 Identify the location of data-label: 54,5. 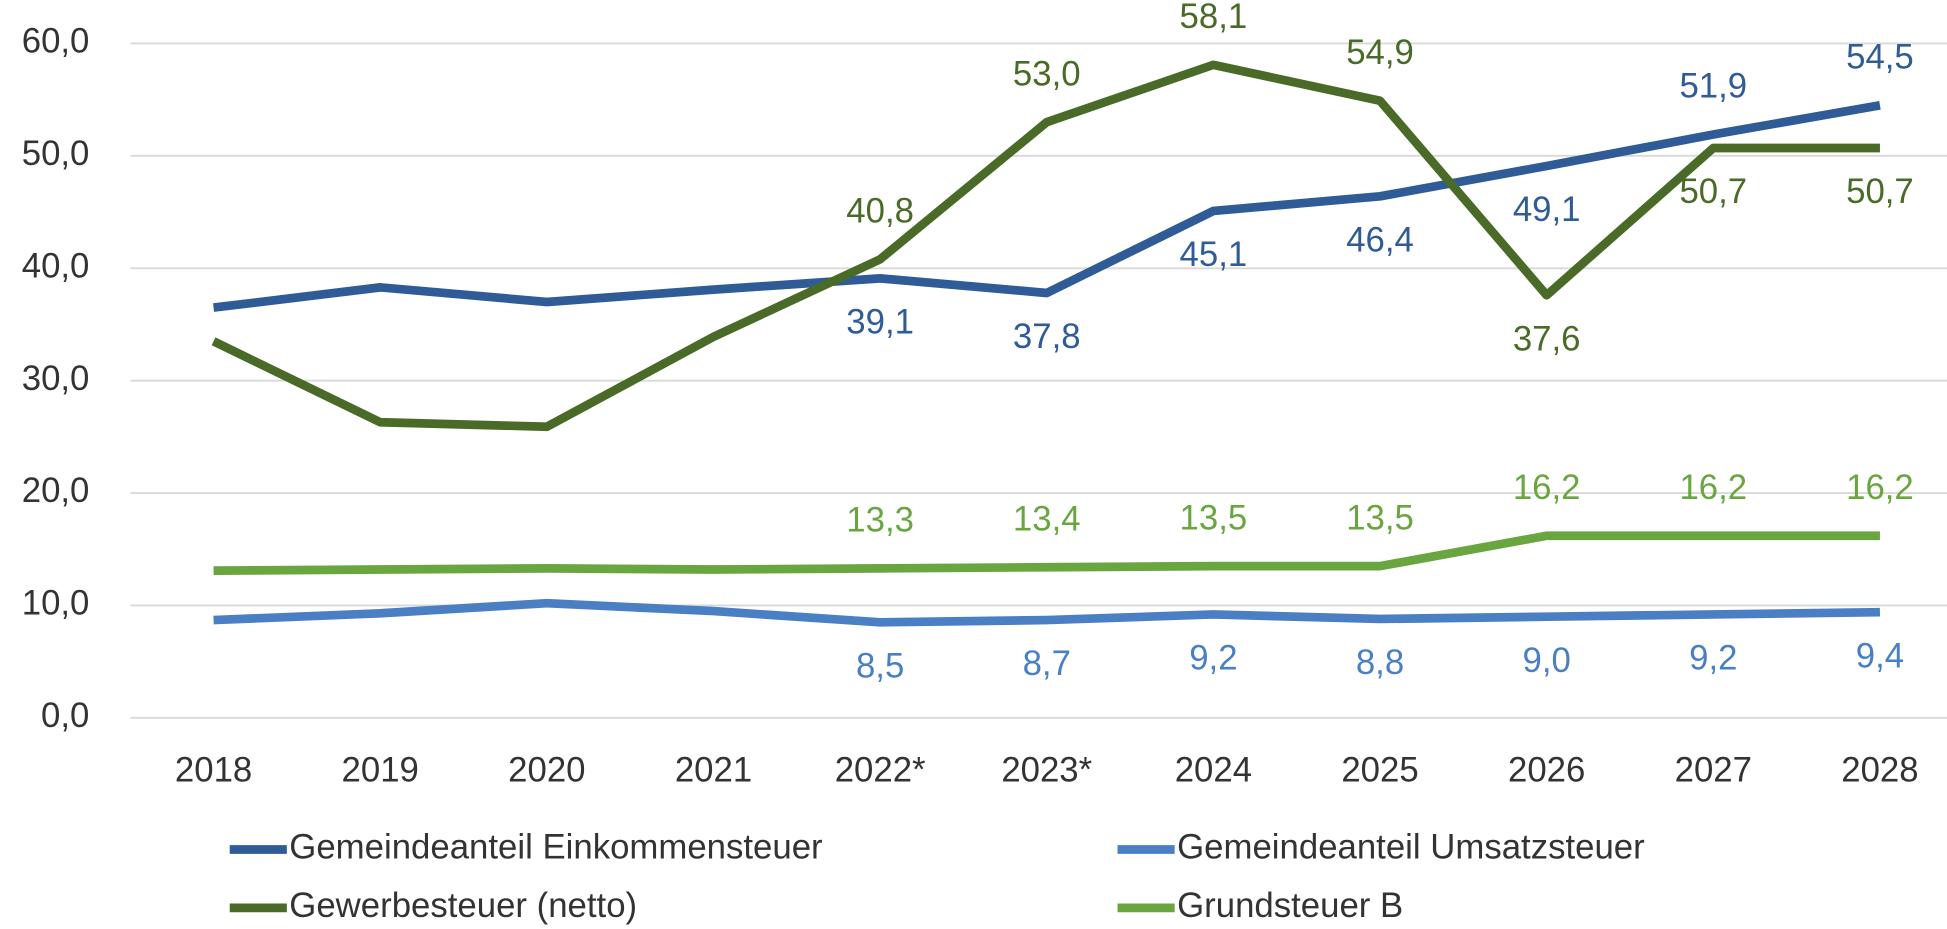
(1880, 58).